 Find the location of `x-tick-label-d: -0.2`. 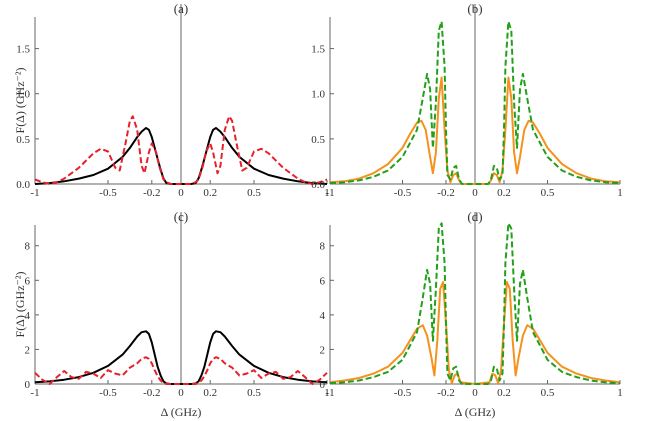

x-tick-label-d: -0.2 is located at coordinates (445, 393).